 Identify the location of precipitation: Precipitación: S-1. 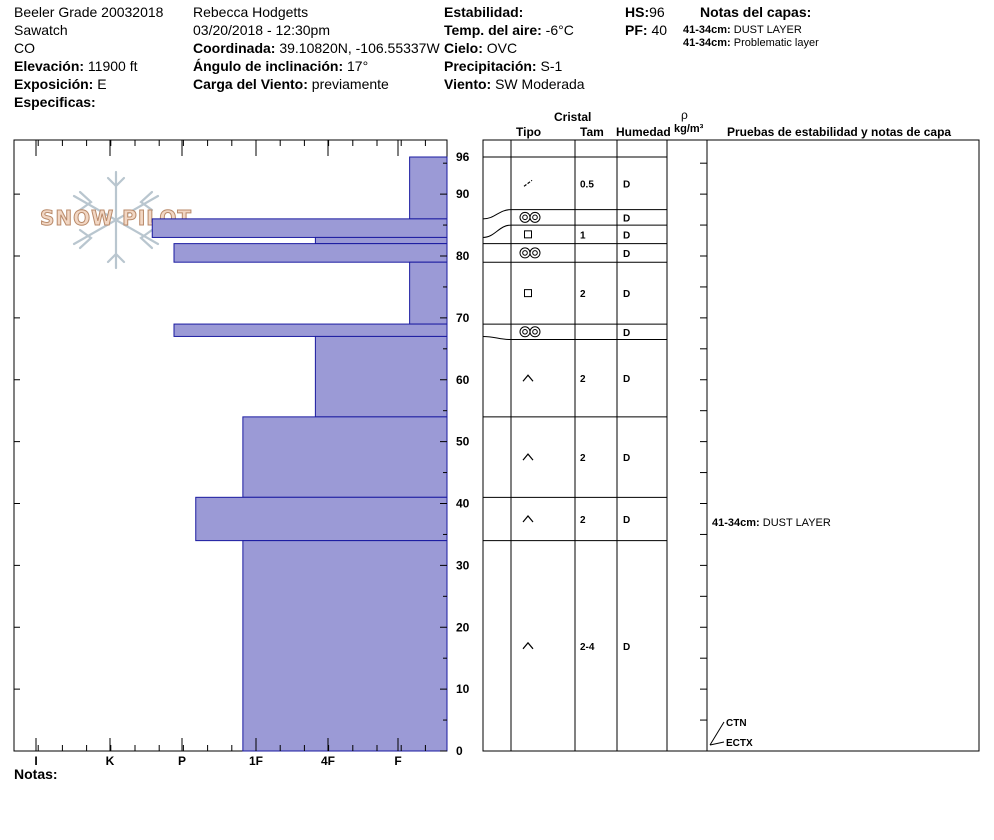
(503, 66).